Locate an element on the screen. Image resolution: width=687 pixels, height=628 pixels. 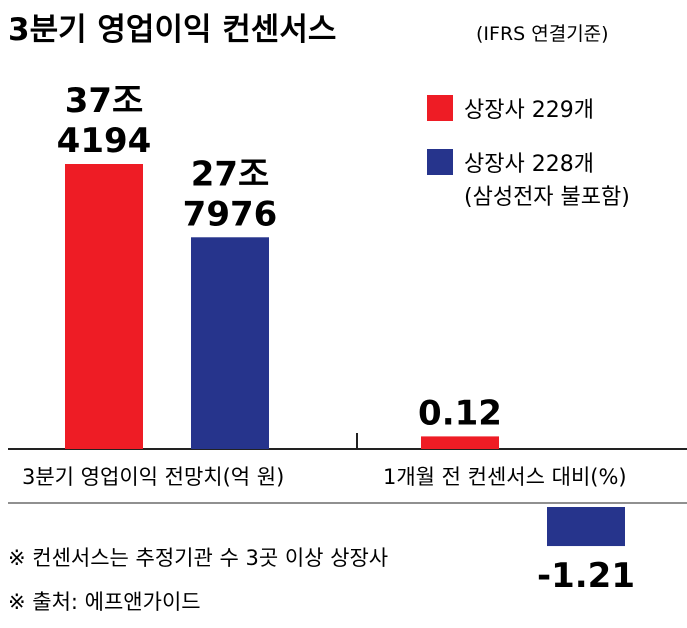
category-label-change: 1개월 전 컨센서스 대비(%) is located at coordinates (505, 477).